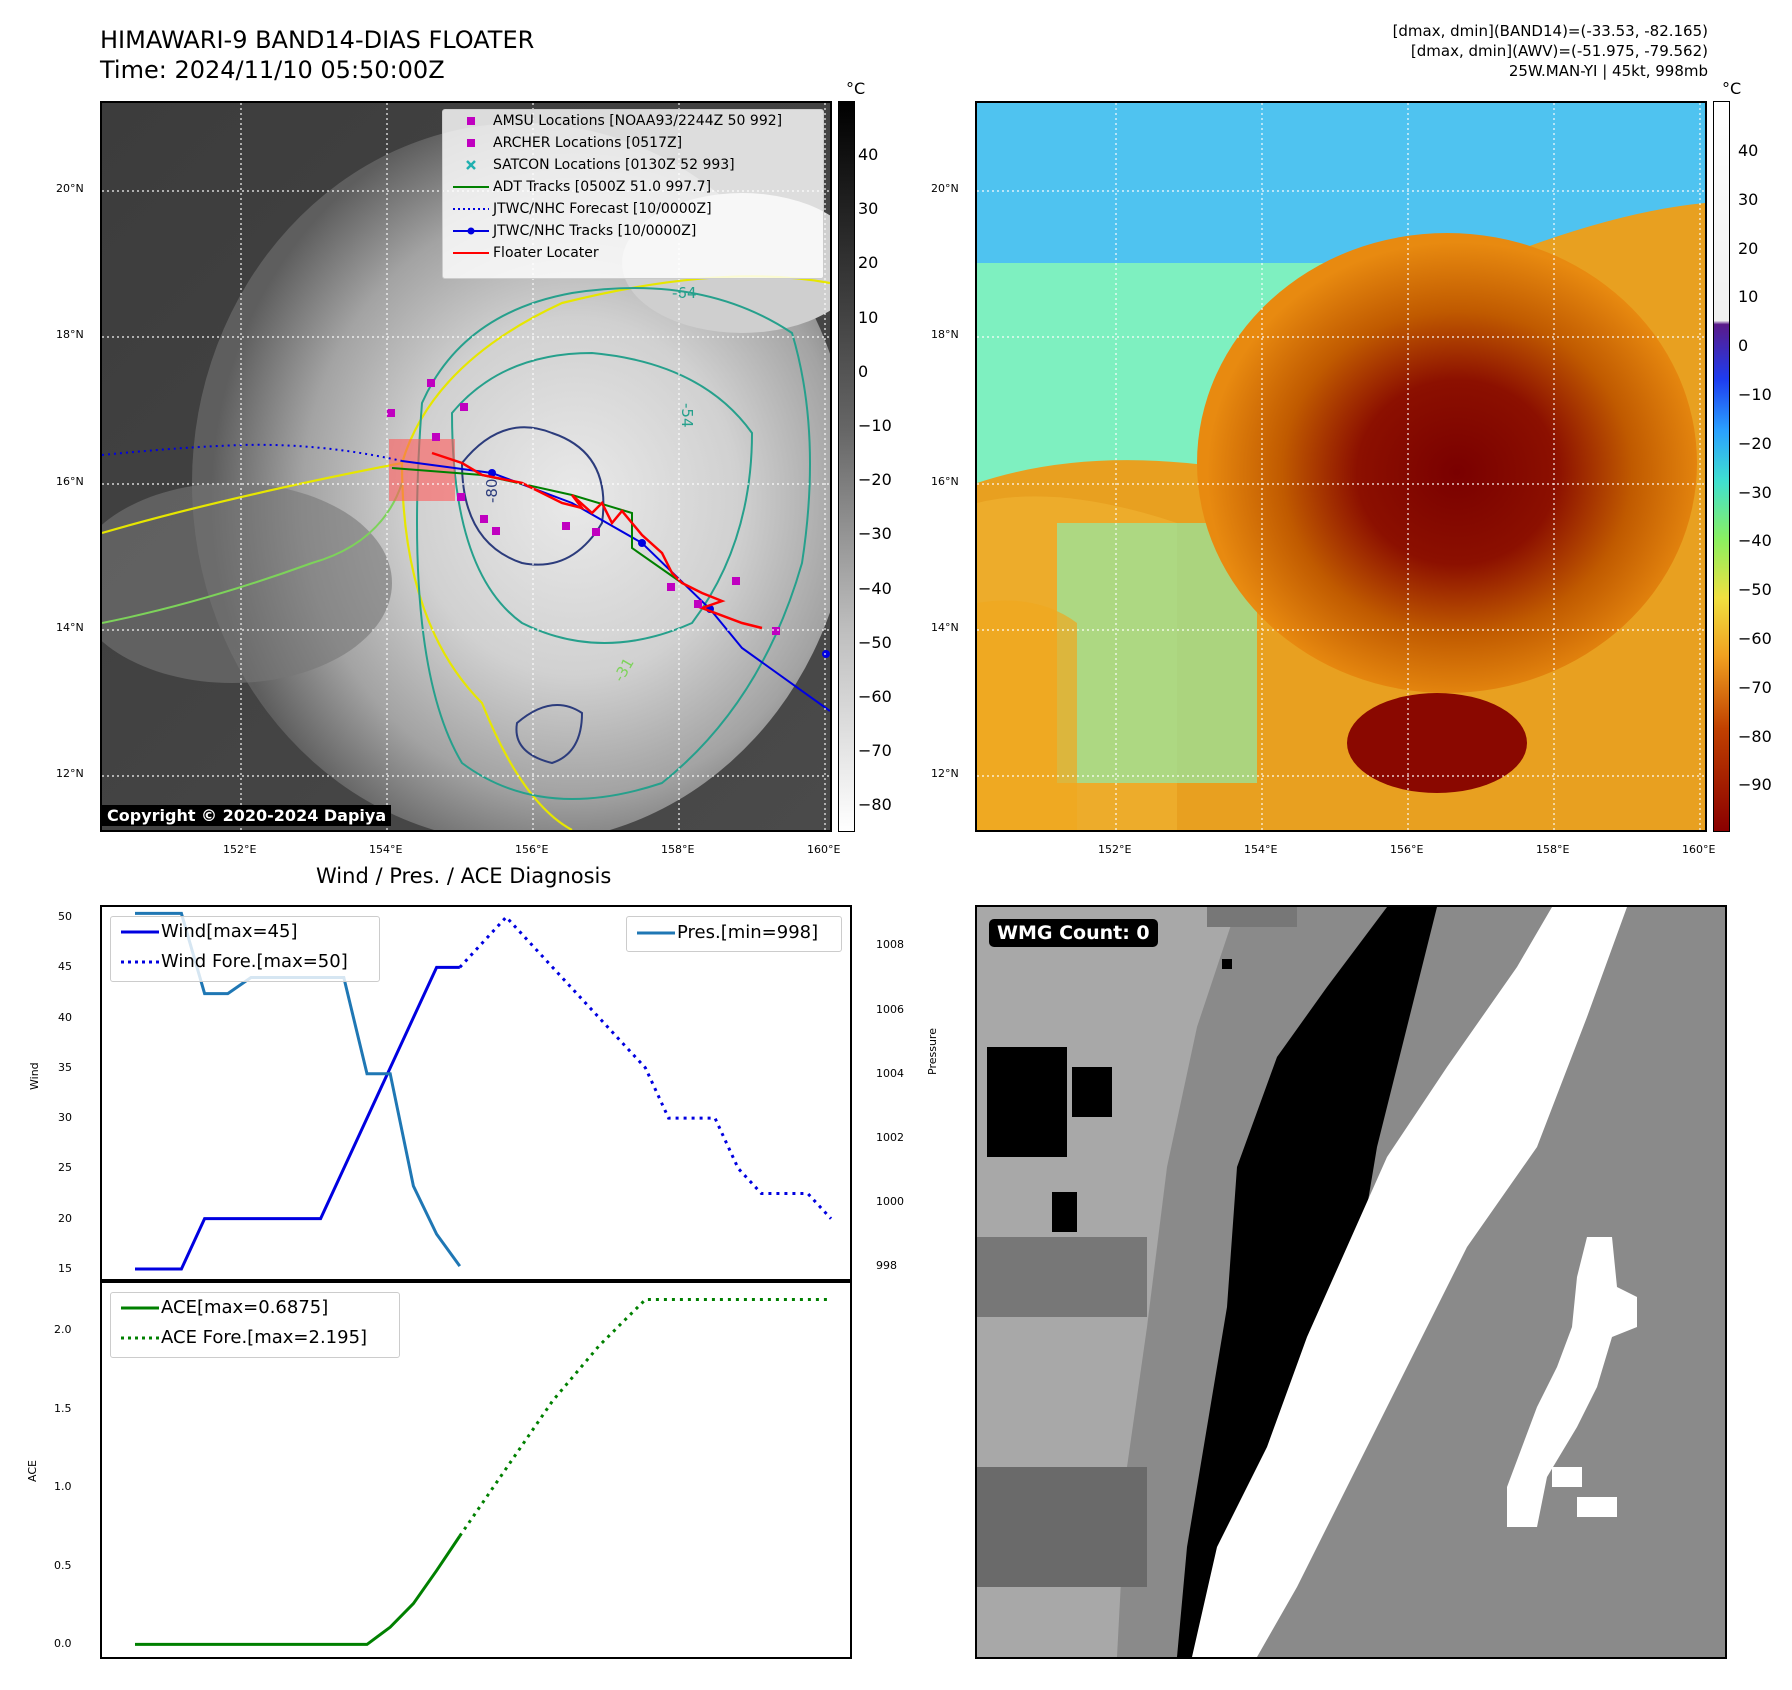  Describe the element at coordinates (582, 209) in the screenshot. I see `legend-item-jtwc-forecast: JTWC/NHC Forecast [10/0000Z]` at that location.